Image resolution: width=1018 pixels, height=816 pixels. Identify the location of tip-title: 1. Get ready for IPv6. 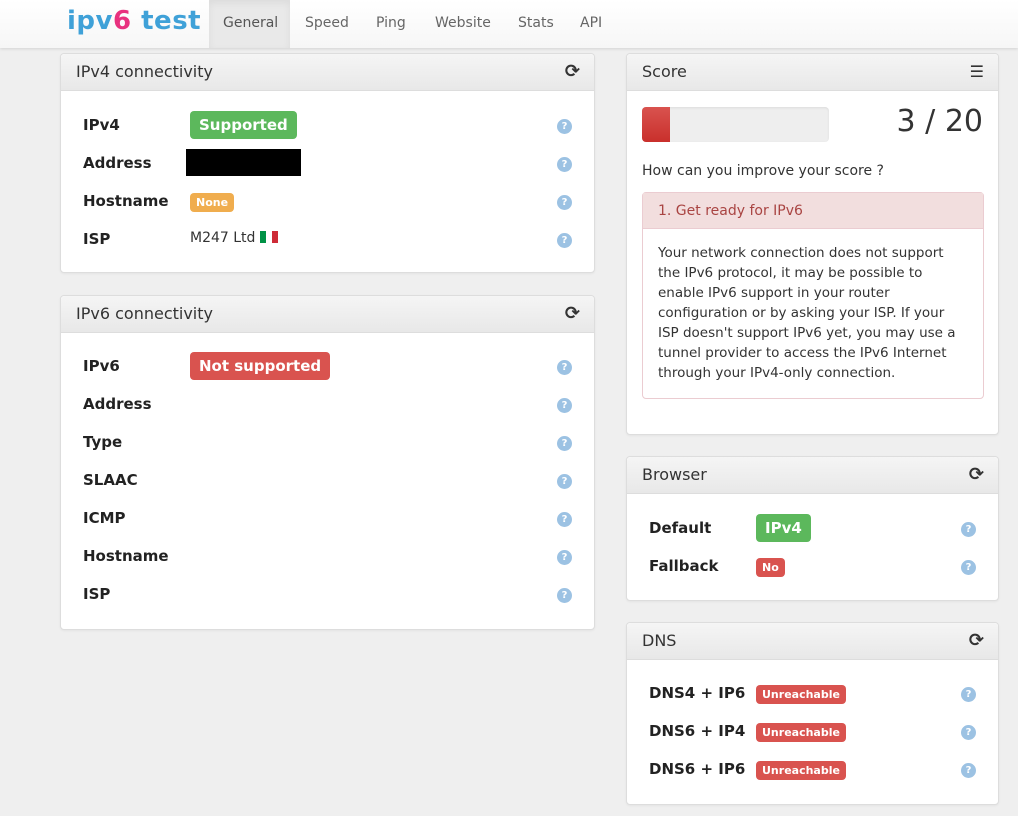
(813, 211).